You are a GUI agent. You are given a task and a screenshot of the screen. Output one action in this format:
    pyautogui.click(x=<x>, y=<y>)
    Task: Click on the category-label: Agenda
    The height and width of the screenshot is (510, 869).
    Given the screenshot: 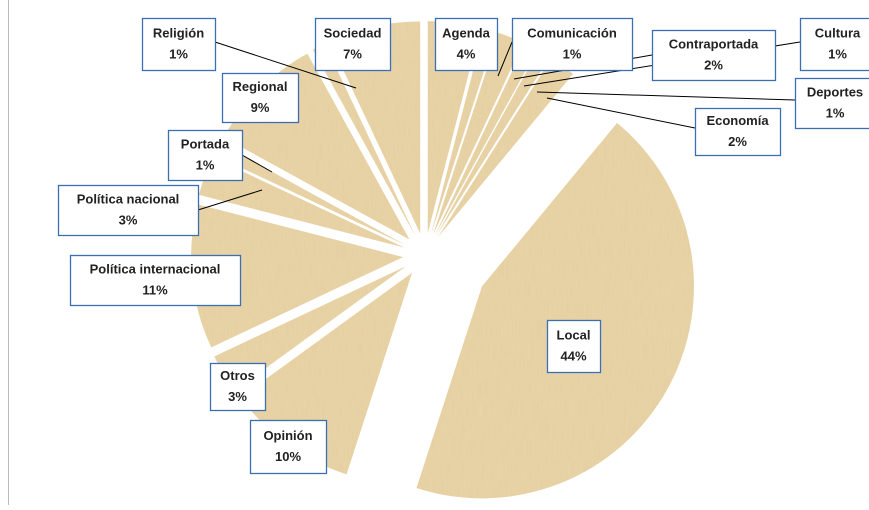 What is the action you would take?
    pyautogui.click(x=466, y=32)
    